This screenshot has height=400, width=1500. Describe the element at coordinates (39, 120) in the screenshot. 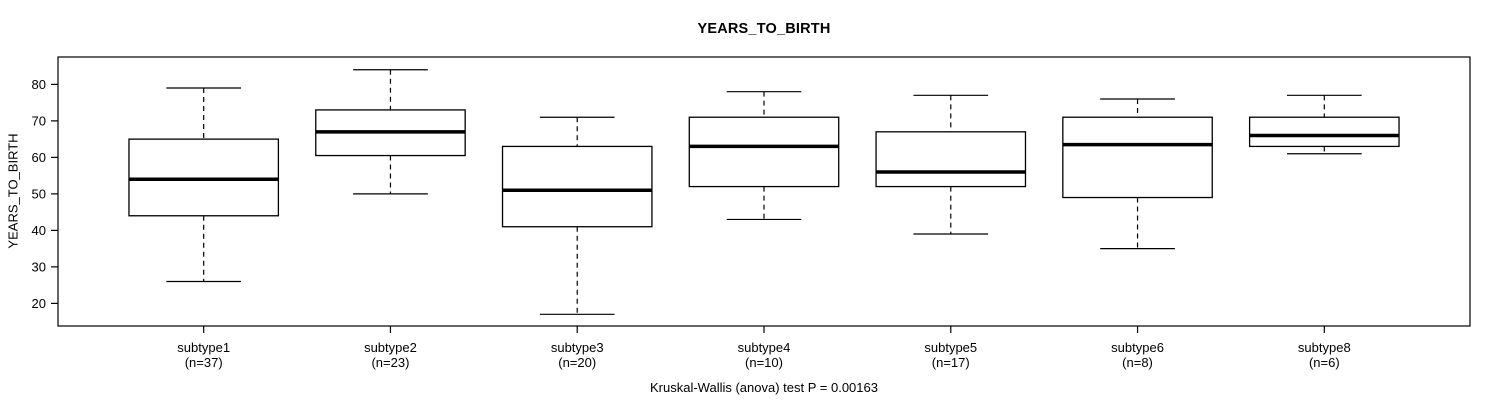

I see `y-axis-tick-label: 70` at that location.